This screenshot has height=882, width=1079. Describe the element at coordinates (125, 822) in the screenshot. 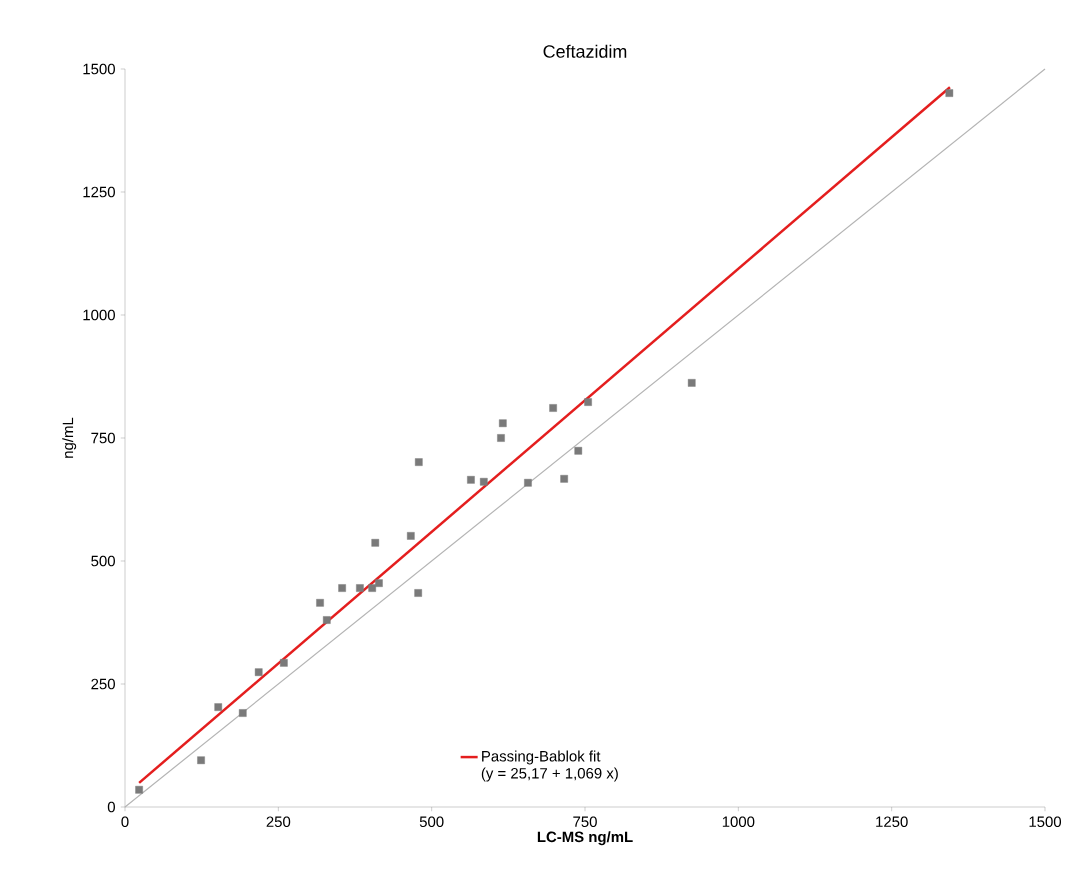

I see `x-tick-label: 0` at that location.